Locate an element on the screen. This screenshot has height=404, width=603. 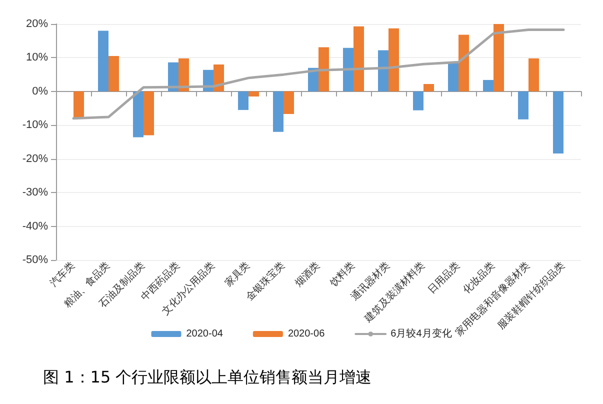
text: 图 1：15 个行业限额以上单位销售额当月增速 is located at coordinates (207, 377).